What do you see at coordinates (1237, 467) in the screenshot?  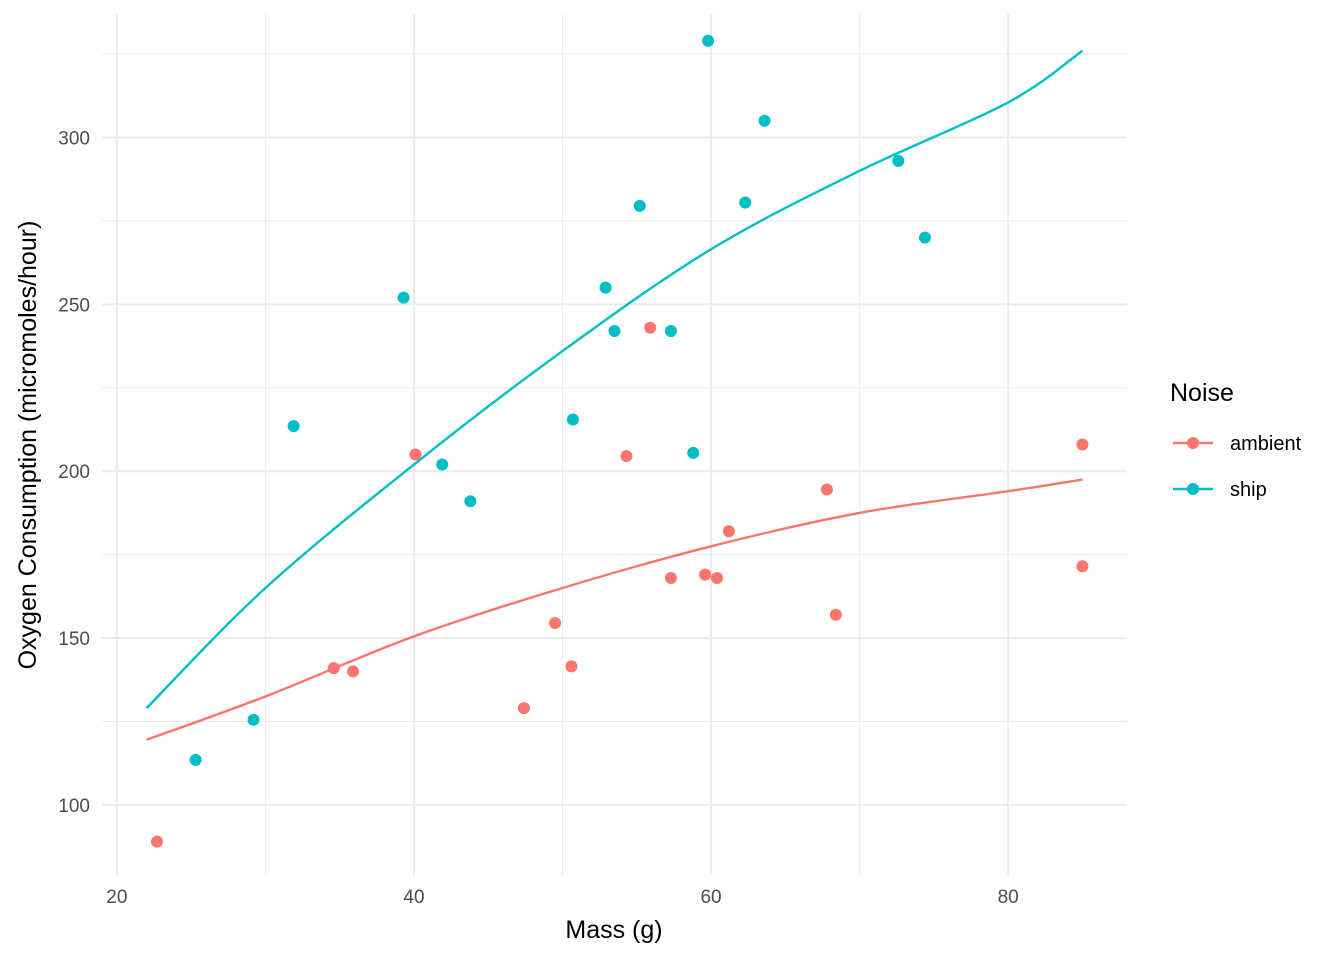 I see `legend-entries: ambient ship` at bounding box center [1237, 467].